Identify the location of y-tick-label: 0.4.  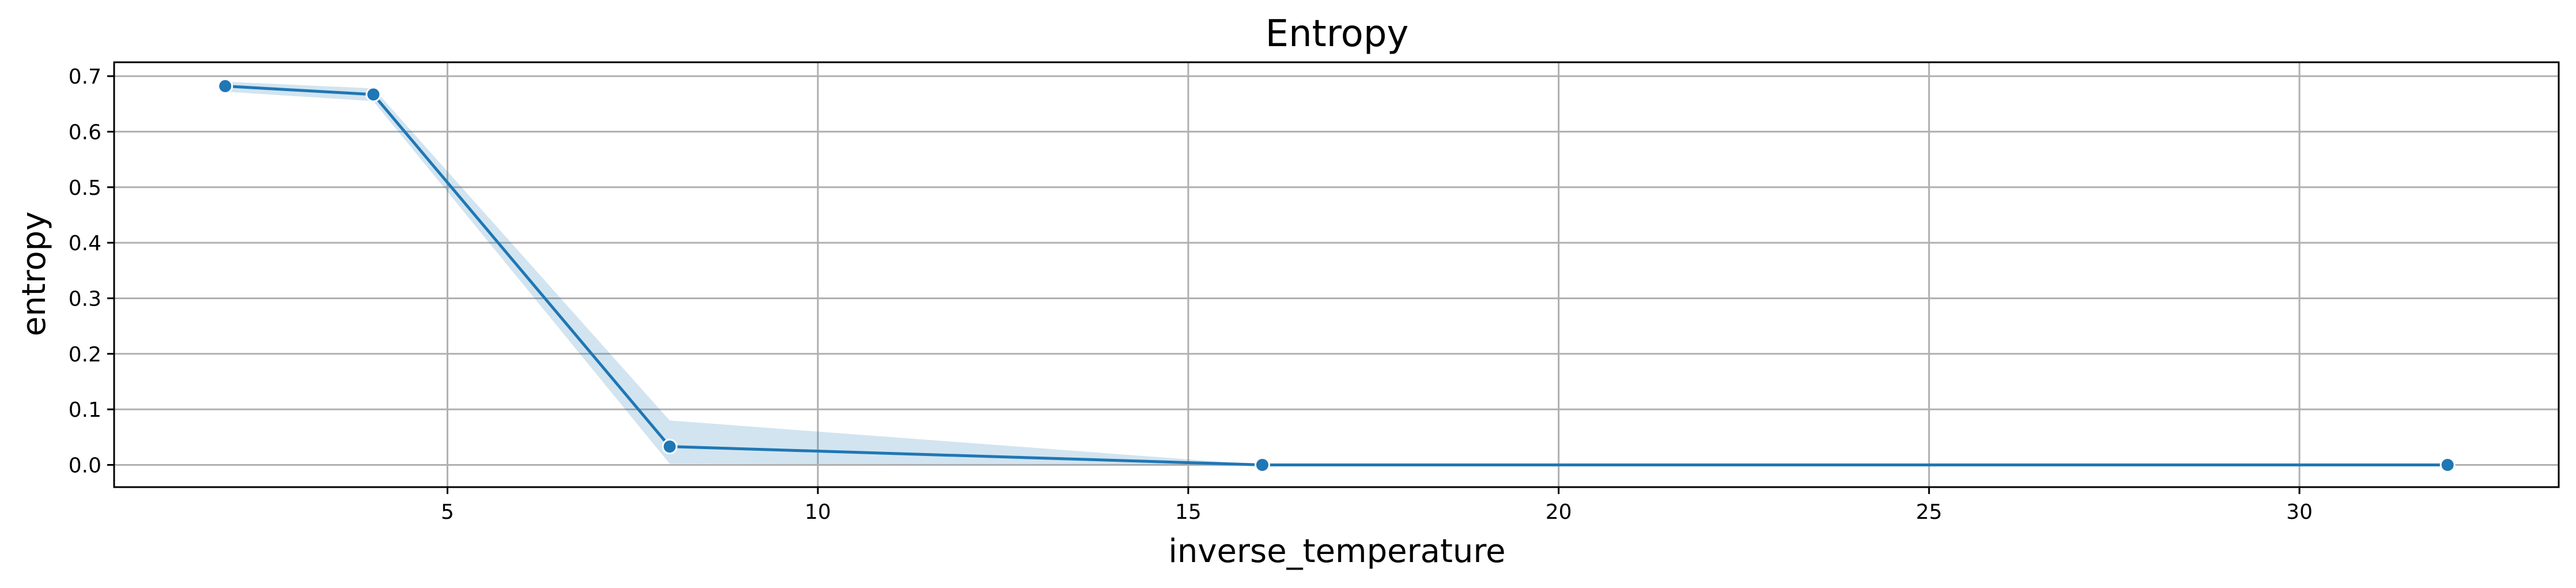
(85, 243).